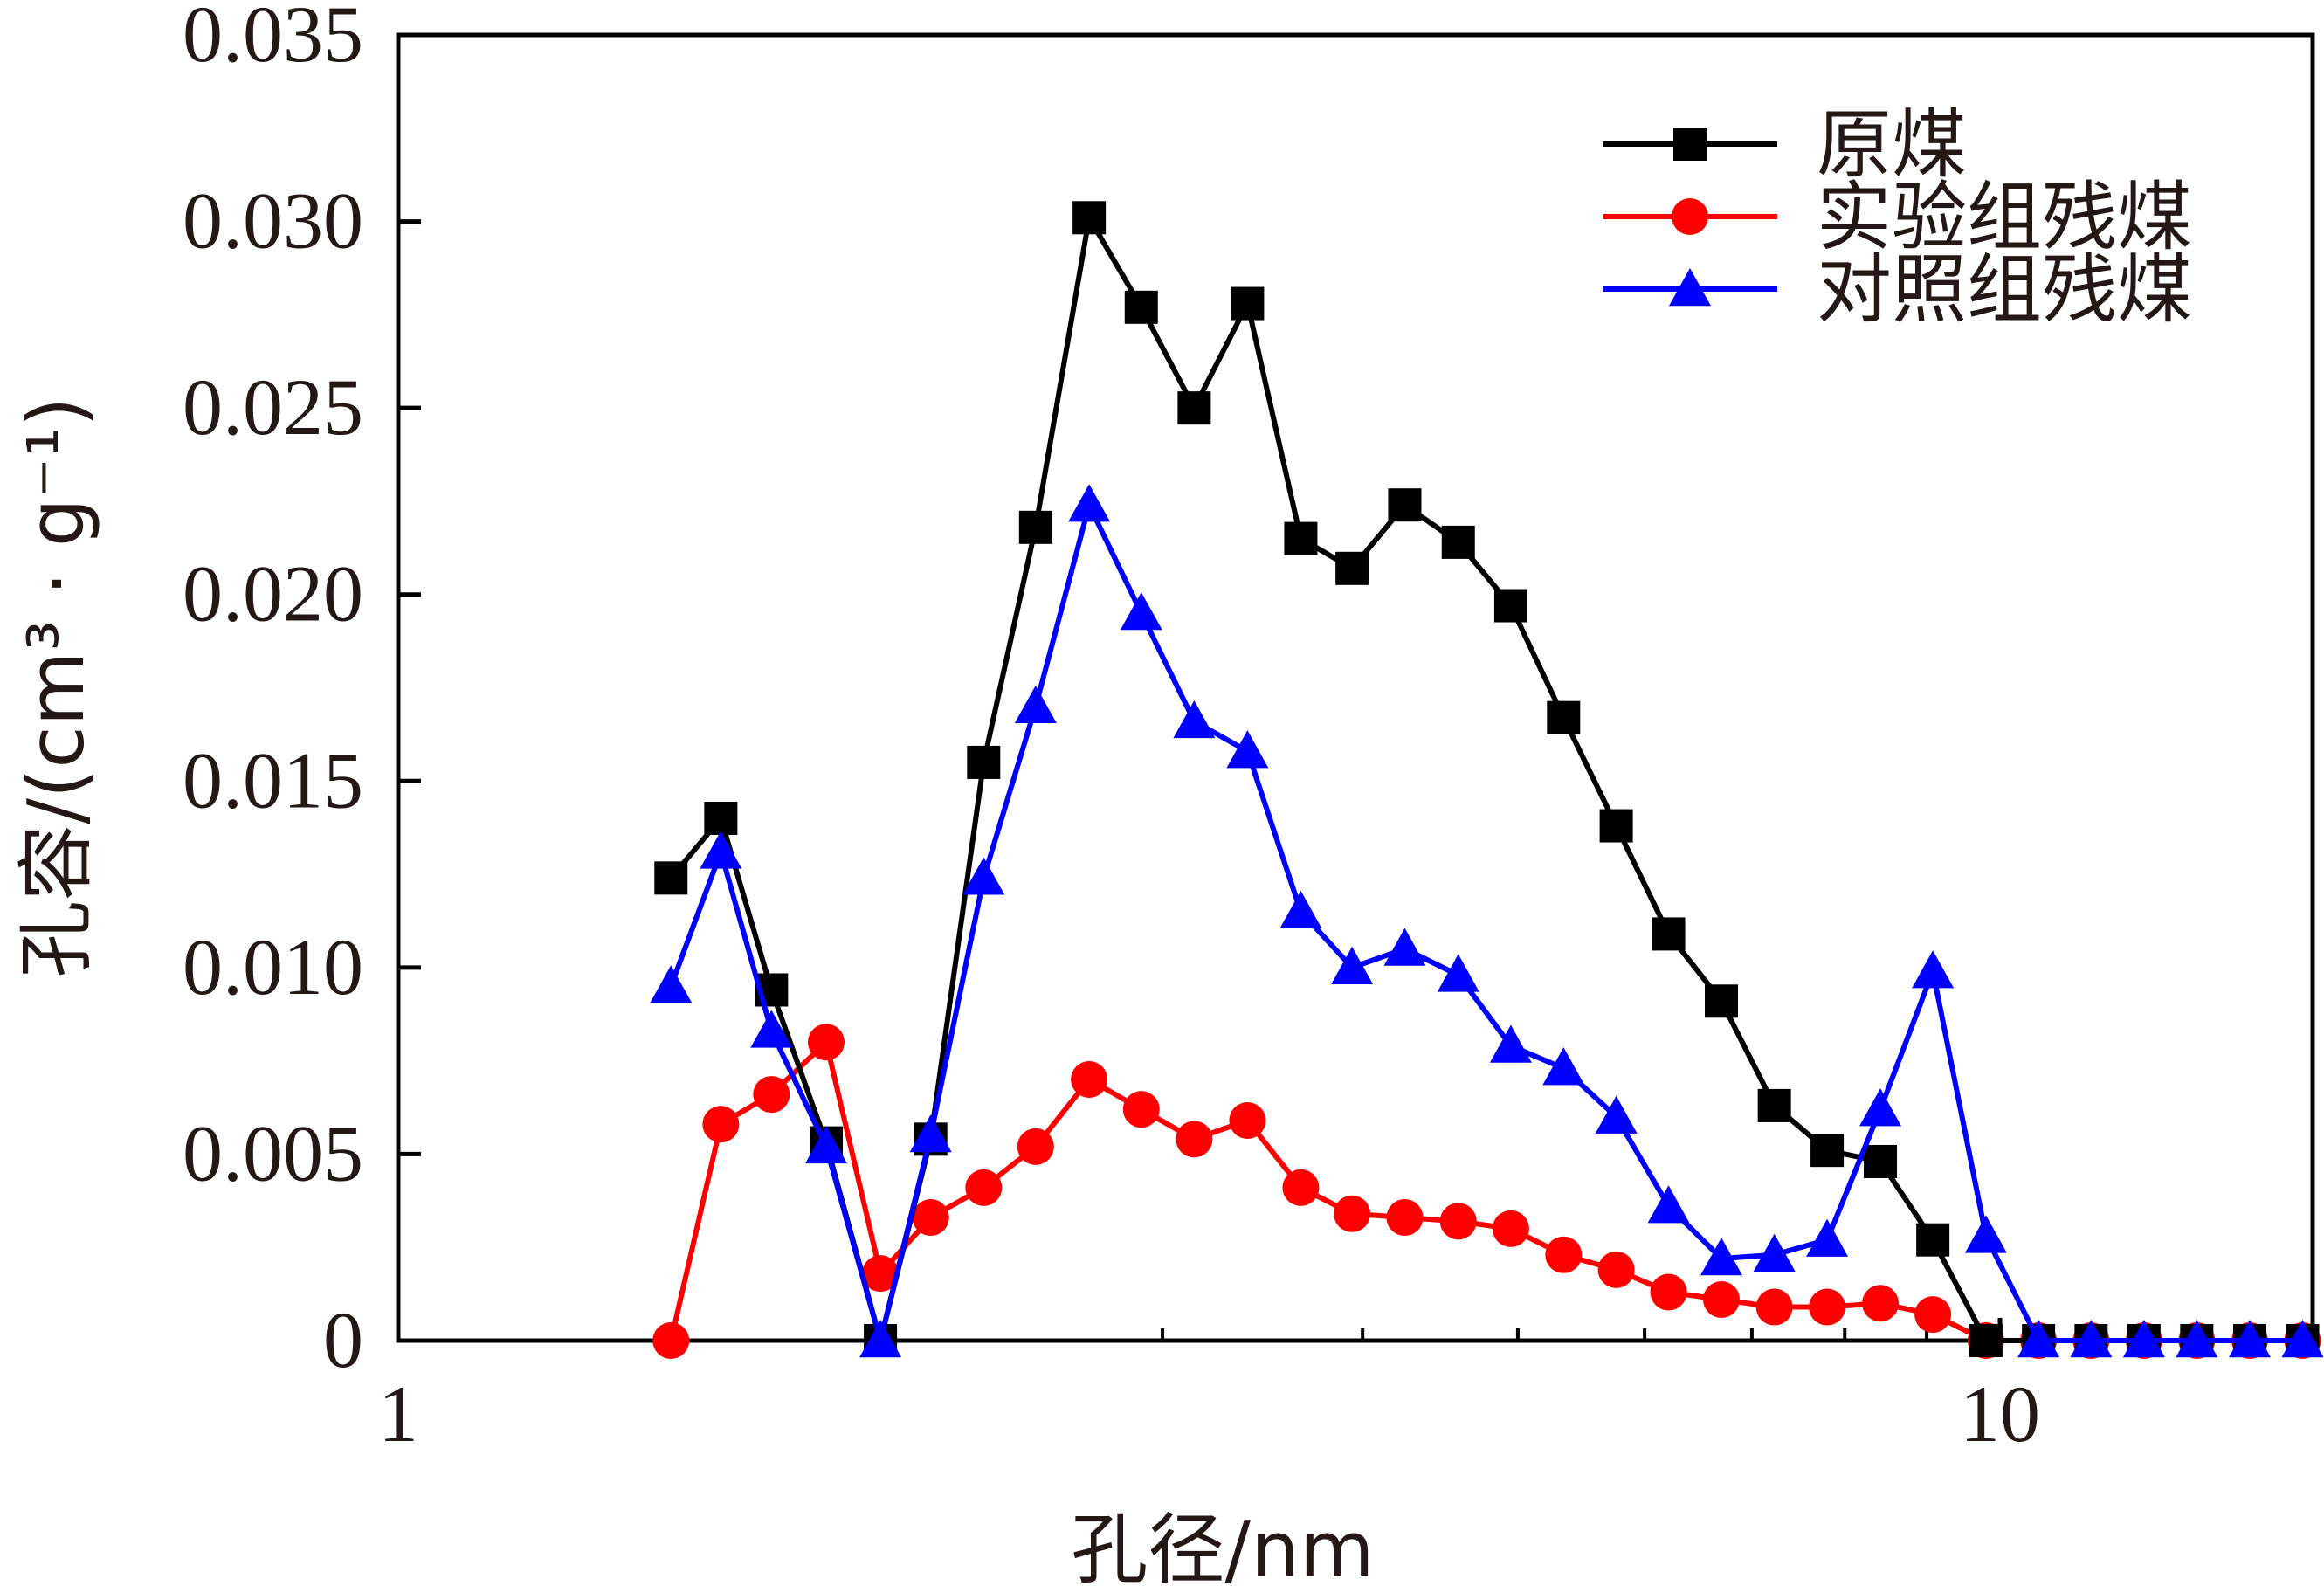  I want to click on y-axis-title: 孔容/(cm³ · g⁻¹), so click(56, 687).